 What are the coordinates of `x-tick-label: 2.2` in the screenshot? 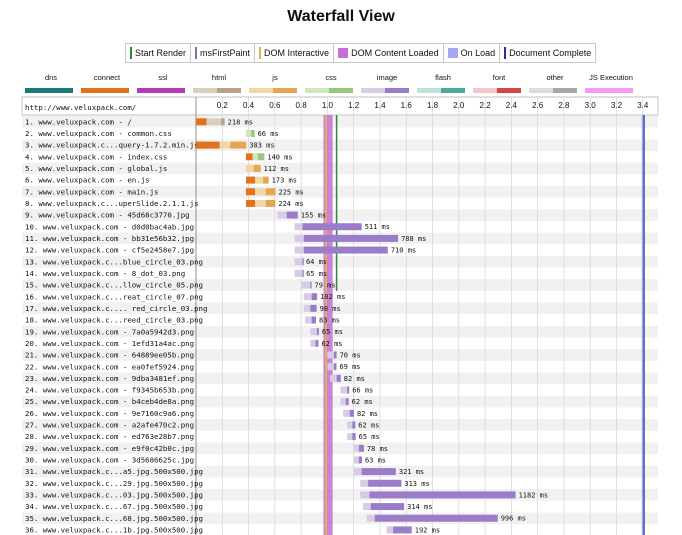 It's located at (486, 105).